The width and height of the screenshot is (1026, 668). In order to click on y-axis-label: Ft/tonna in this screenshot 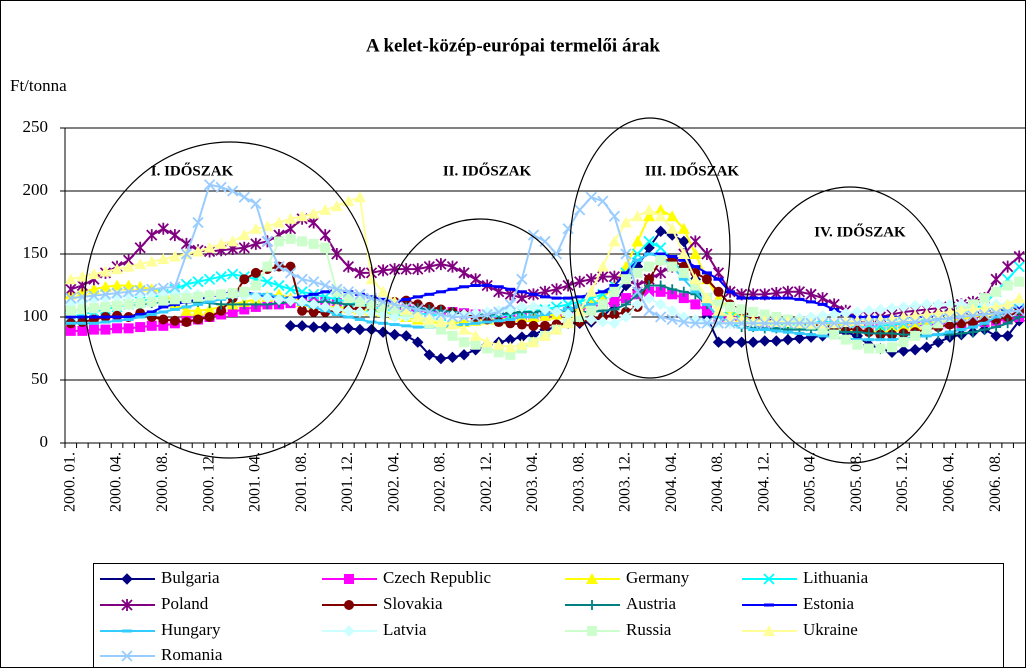, I will do `click(38, 85)`.